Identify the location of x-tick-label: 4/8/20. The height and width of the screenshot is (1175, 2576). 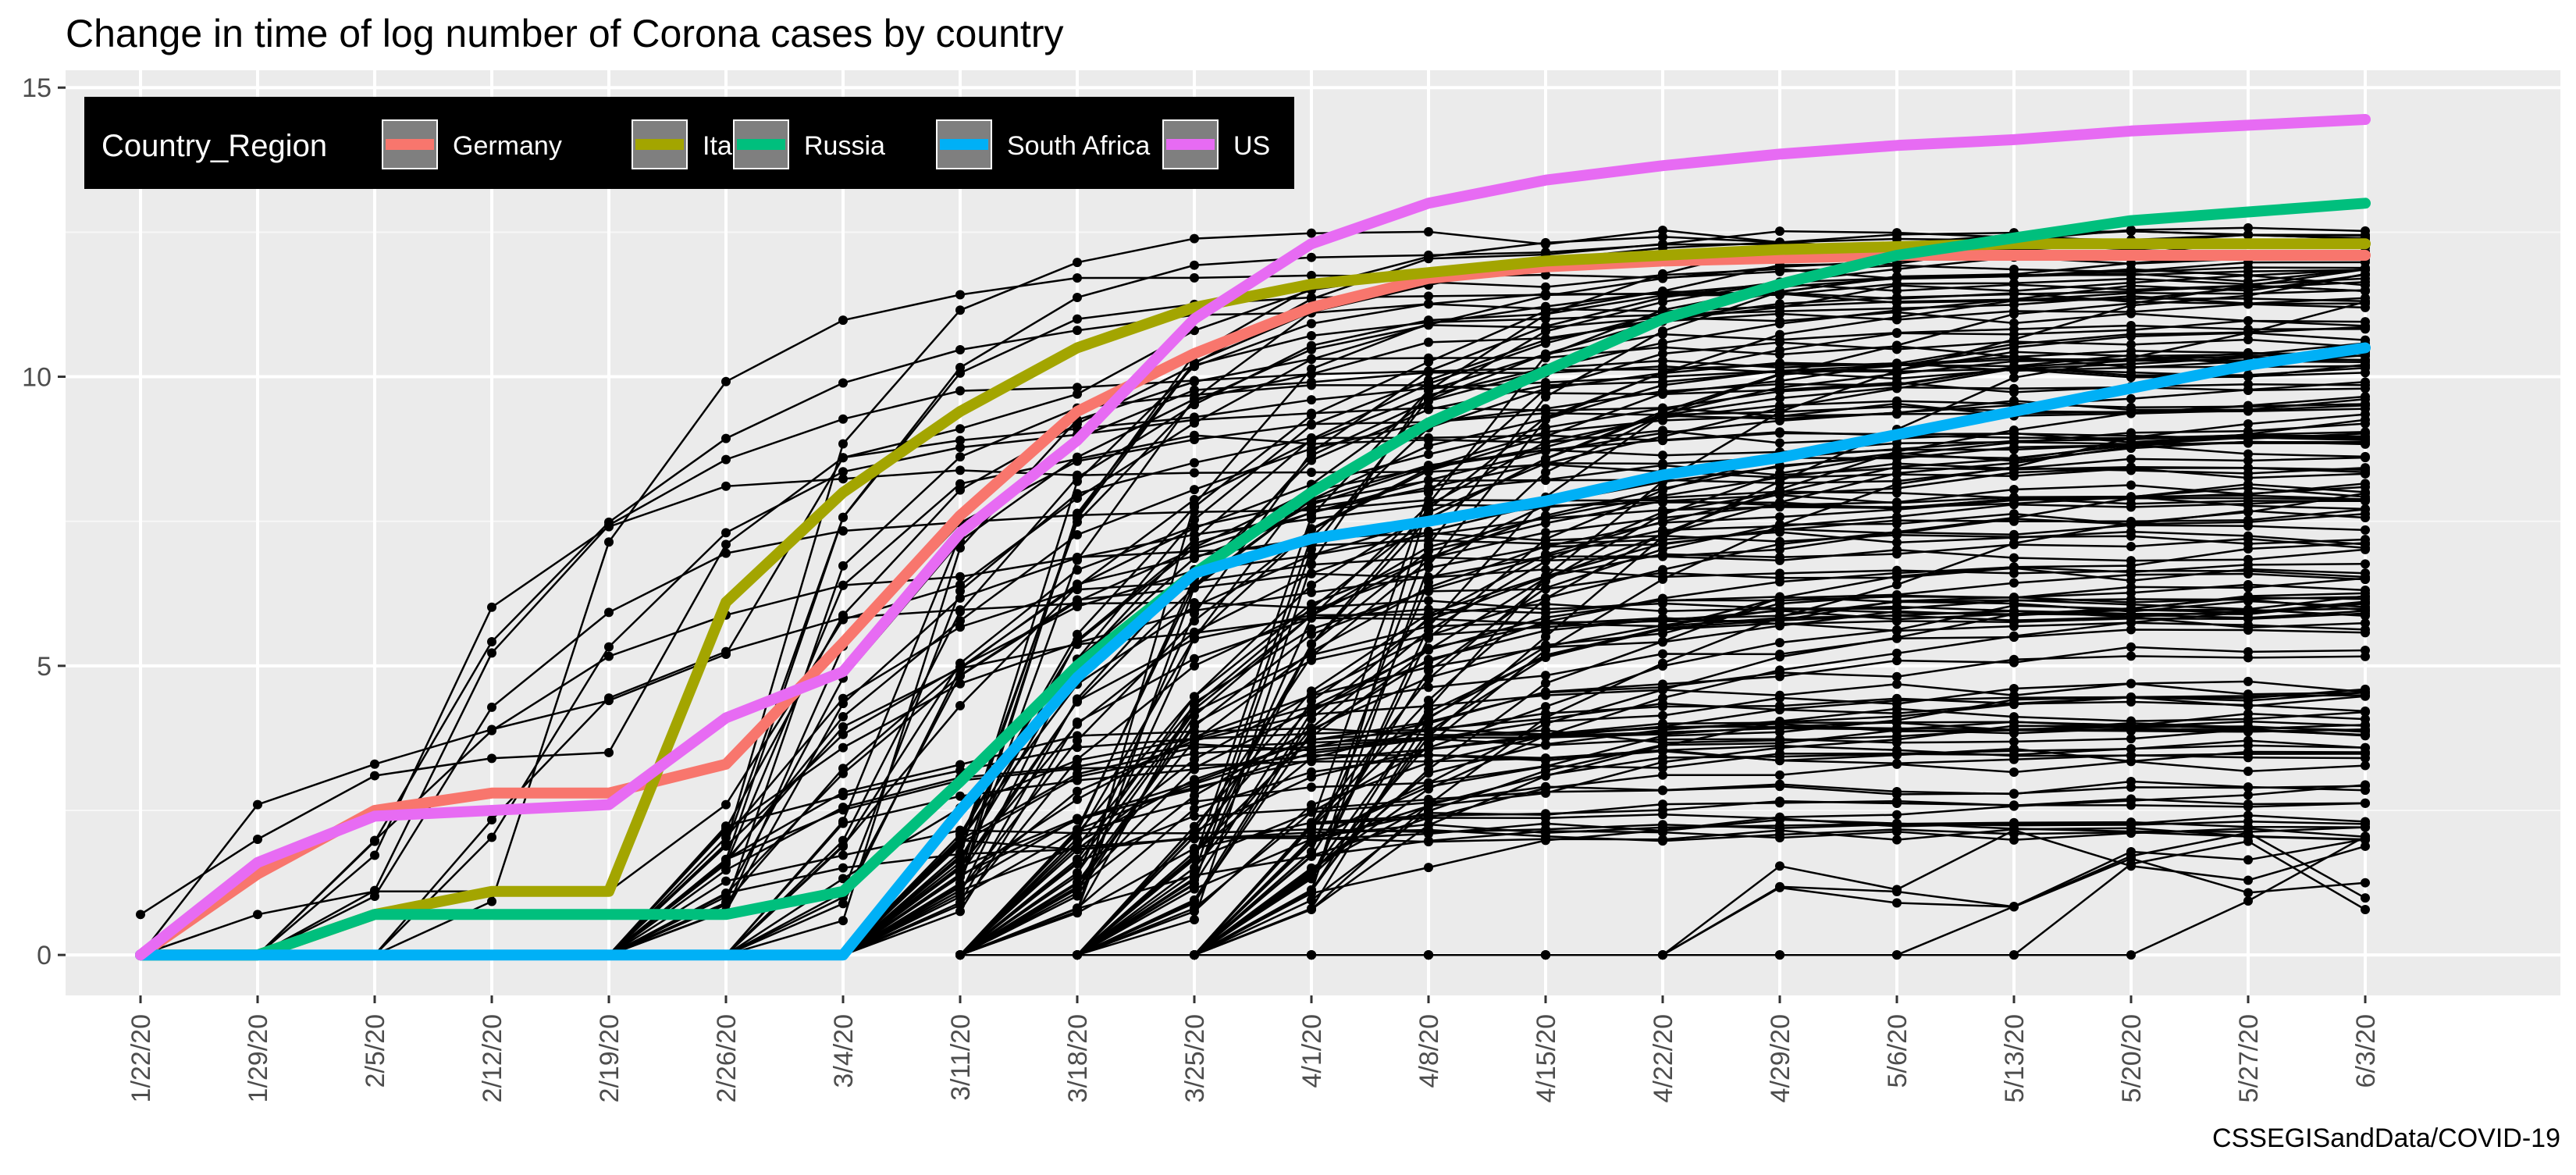
(1429, 1051).